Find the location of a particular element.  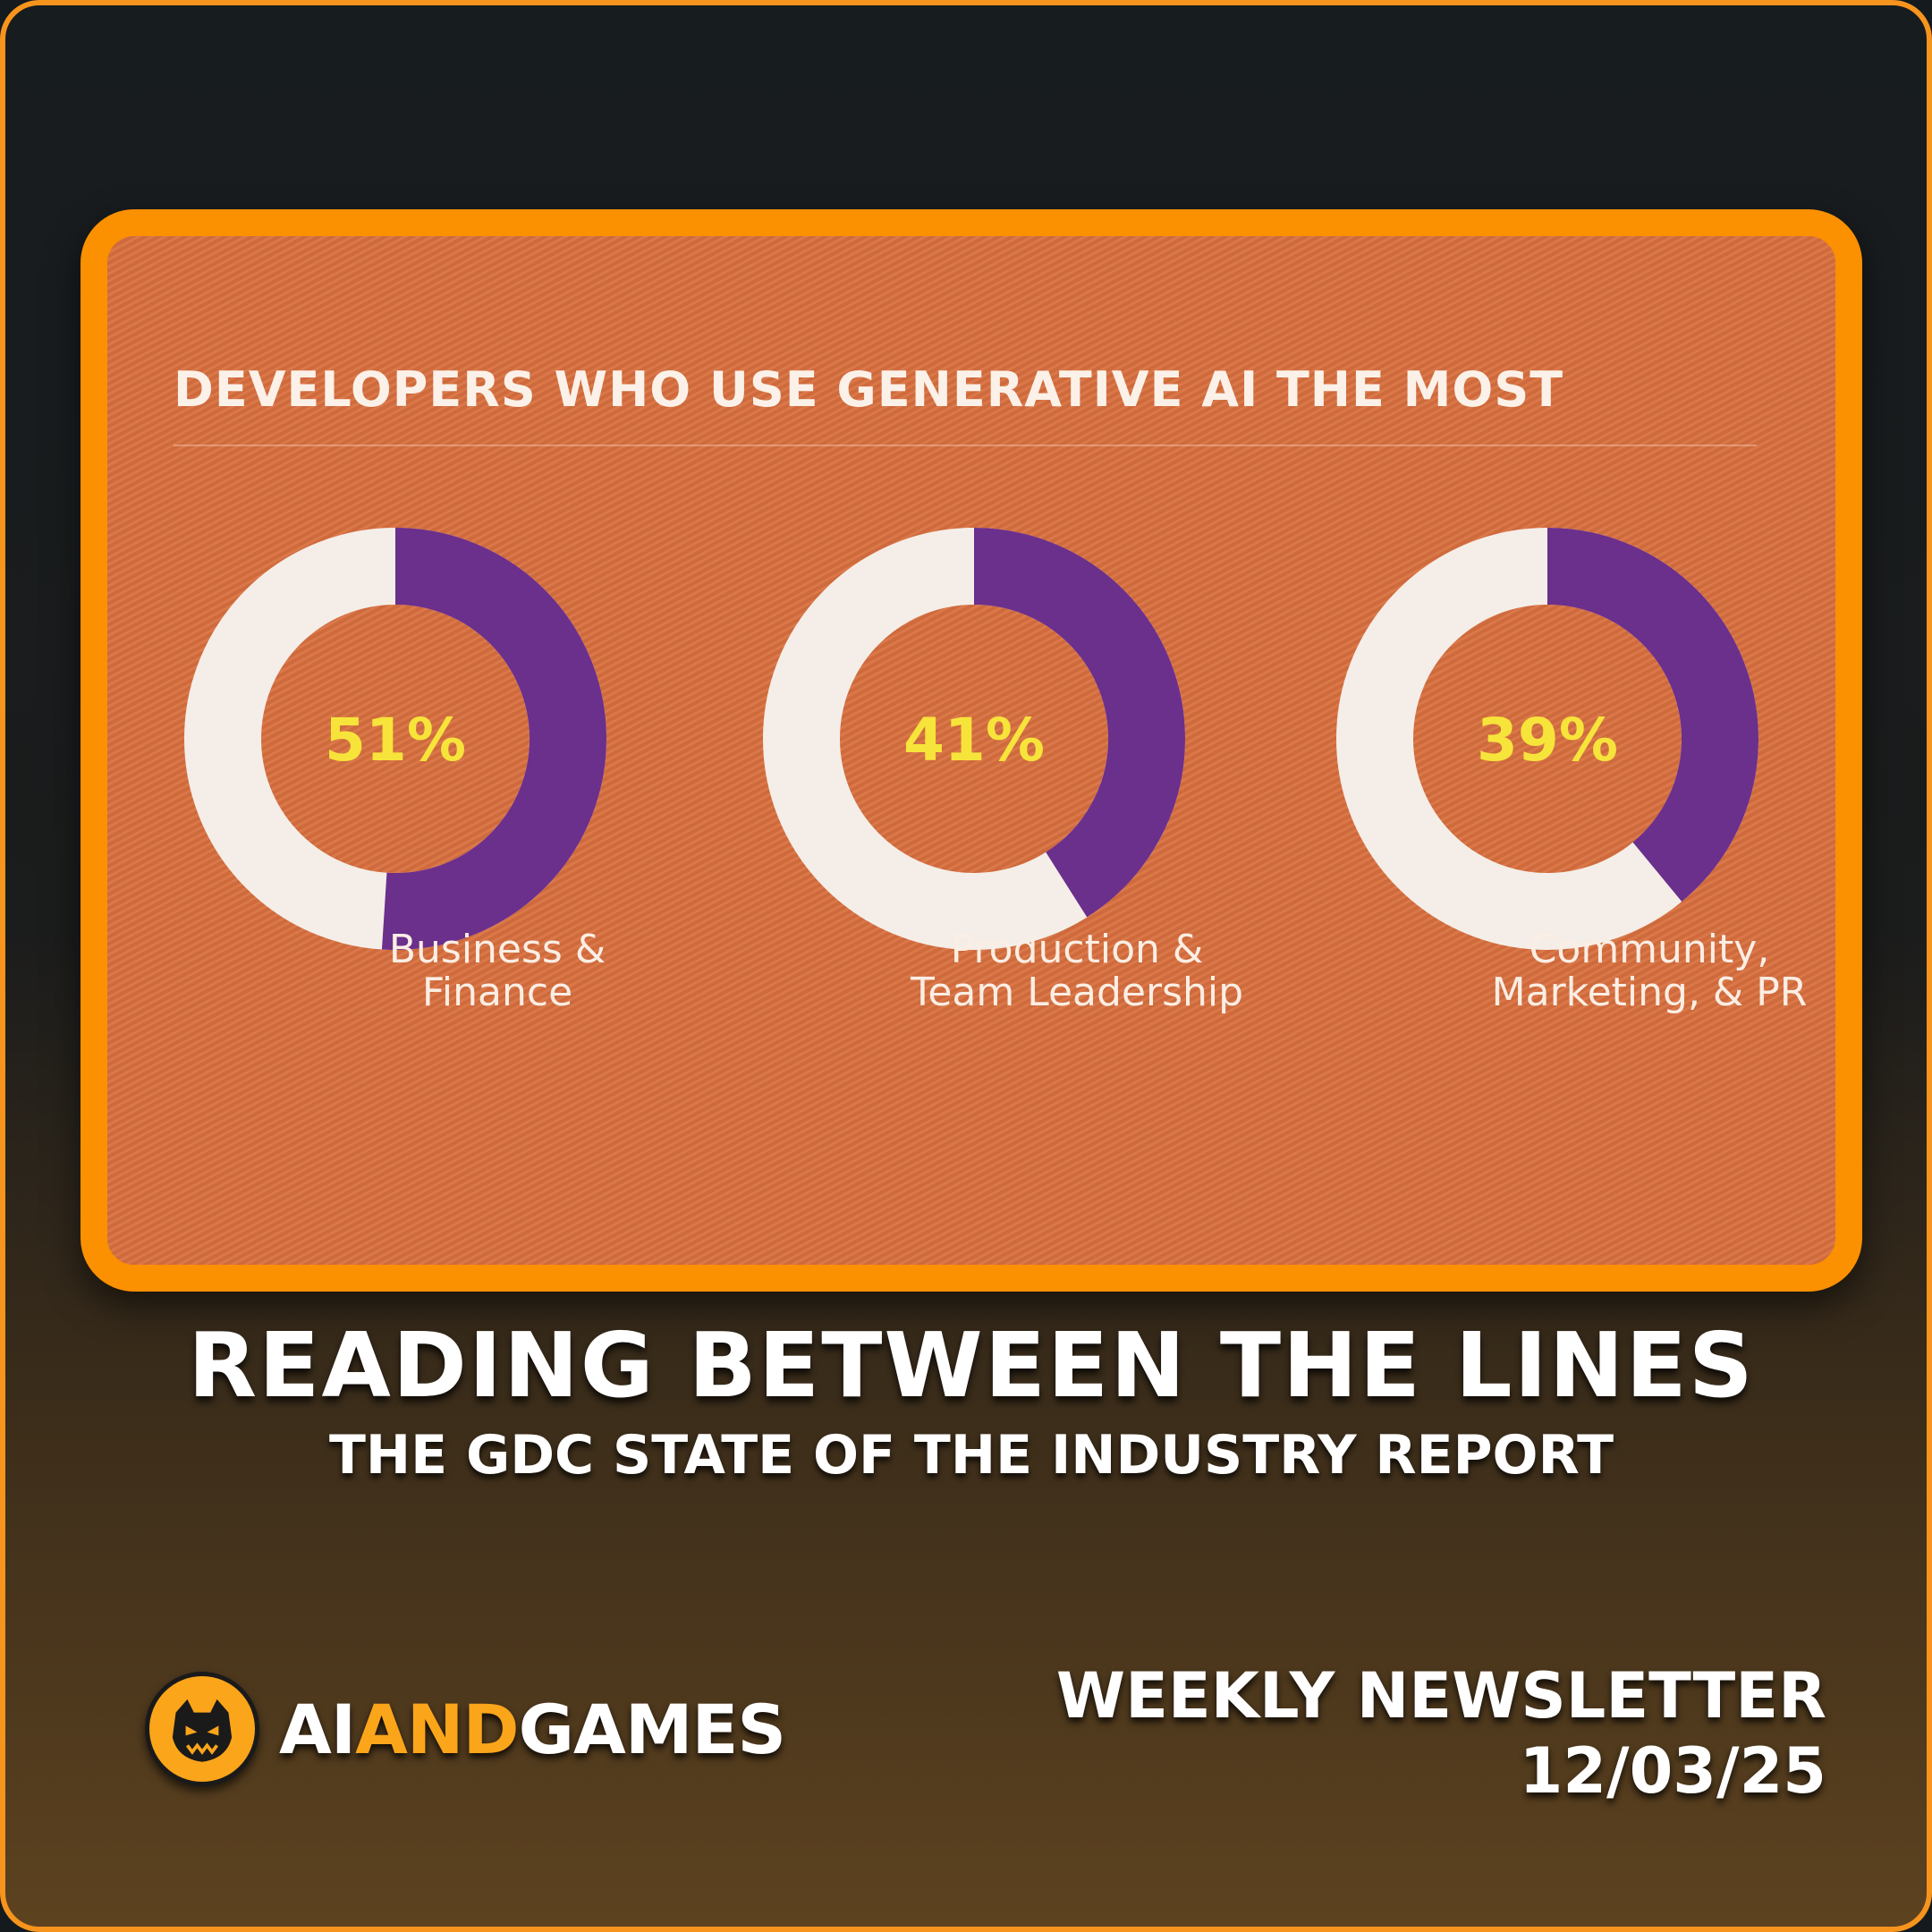

newsletter-label: WEEKLY NEWSLETTER is located at coordinates (1440, 1696).